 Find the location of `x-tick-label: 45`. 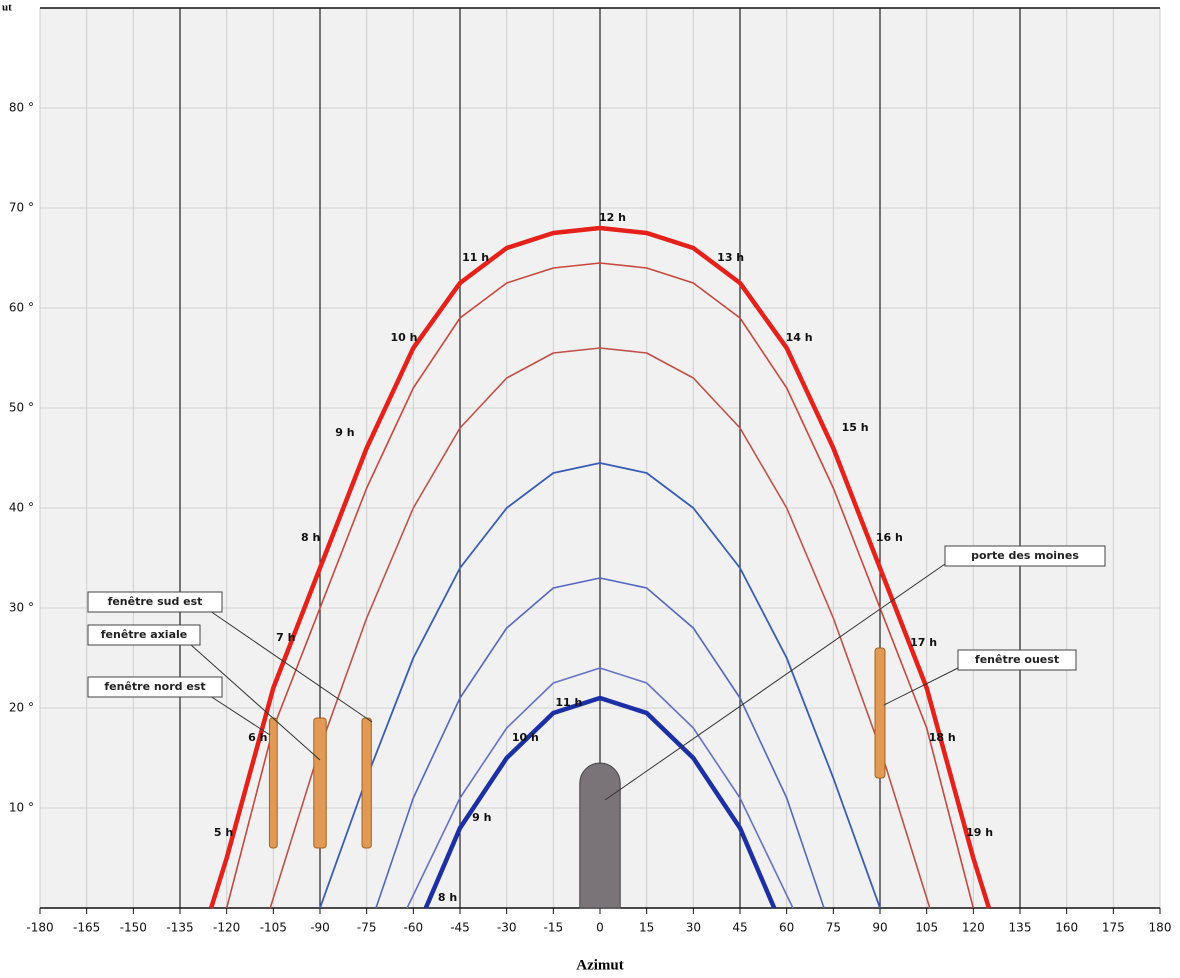

x-tick-label: 45 is located at coordinates (739, 928).